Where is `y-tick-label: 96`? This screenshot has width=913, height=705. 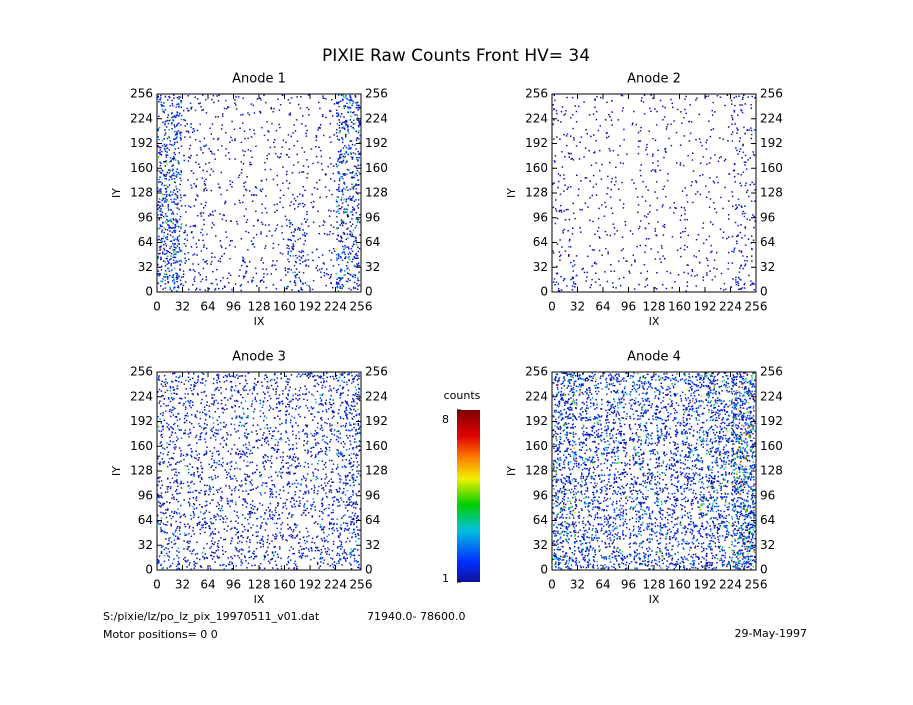 y-tick-label: 96 is located at coordinates (145, 217).